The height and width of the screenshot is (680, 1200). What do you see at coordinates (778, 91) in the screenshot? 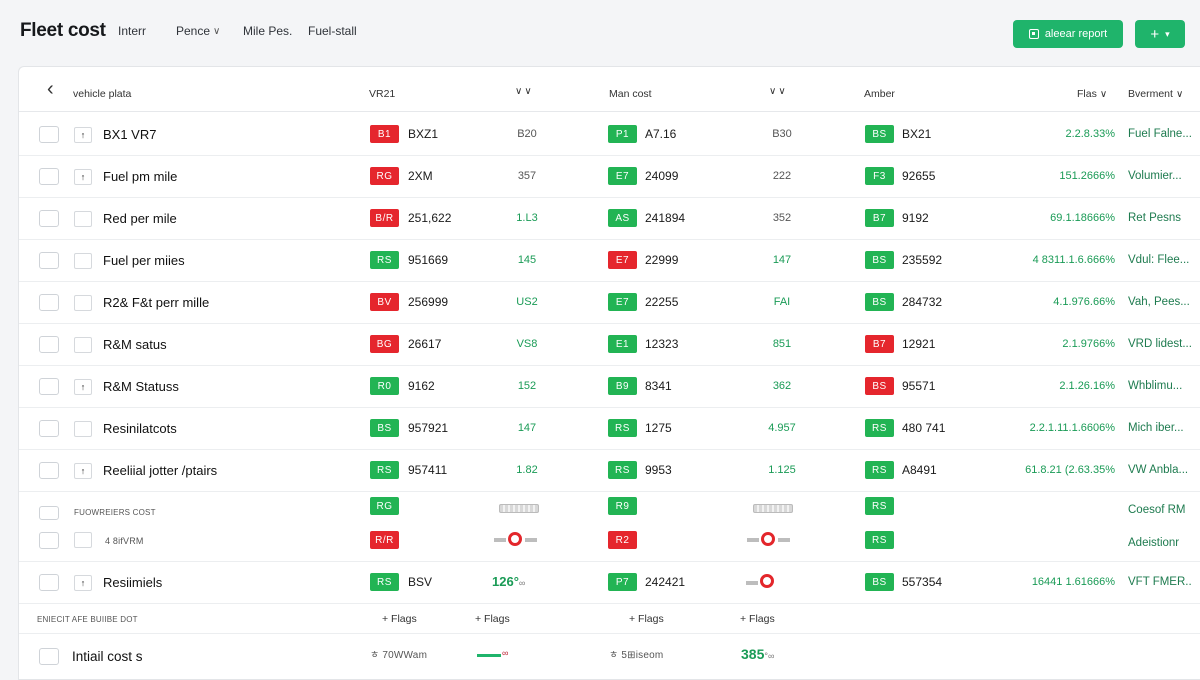
I see `chevron-down-icon: ∨∨` at bounding box center [778, 91].